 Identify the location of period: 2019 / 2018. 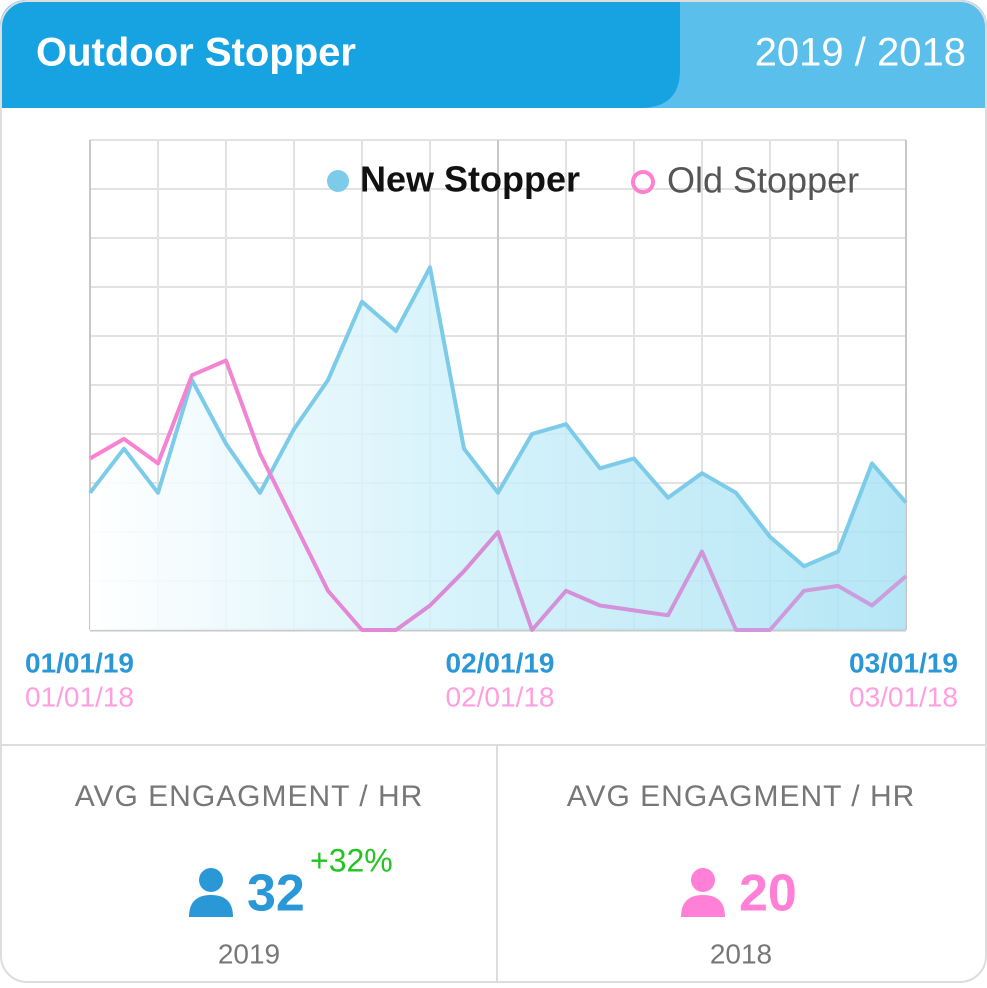
(860, 53).